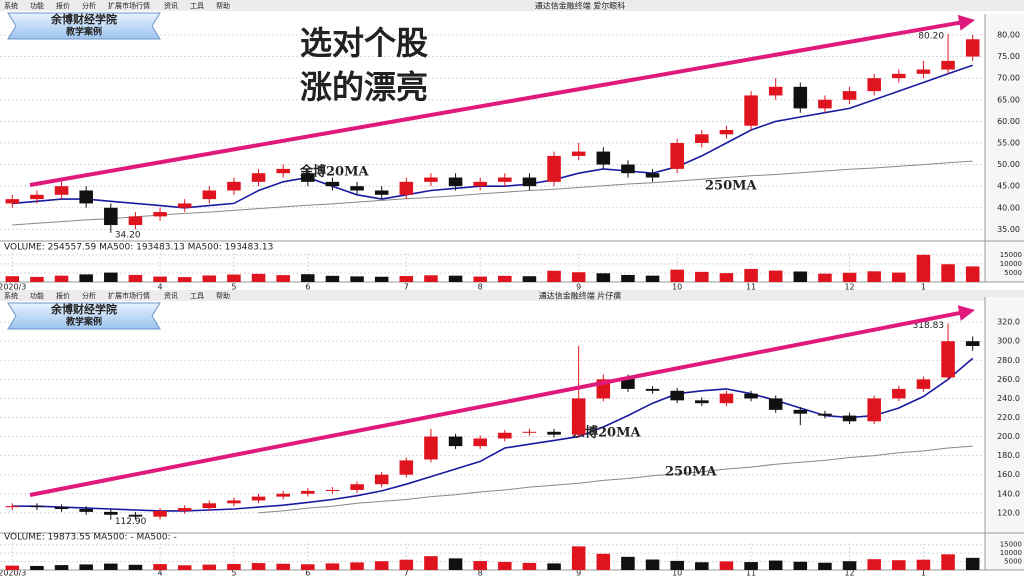 This screenshot has width=1024, height=576. What do you see at coordinates (364, 87) in the screenshot?
I see `headline: 涨的漂亮` at bounding box center [364, 87].